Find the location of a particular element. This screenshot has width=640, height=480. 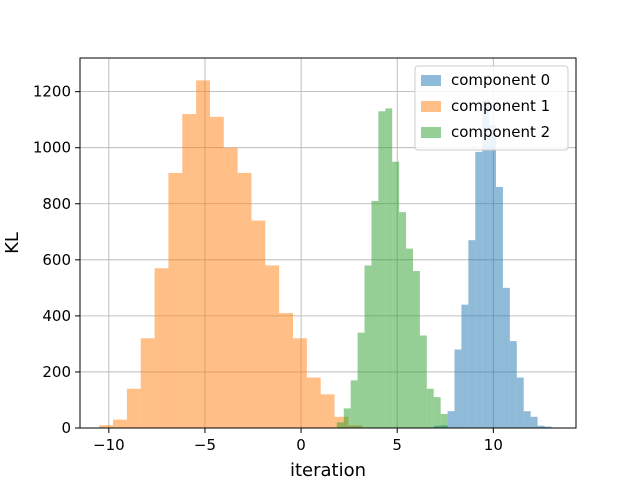

x-axis-label: iteration is located at coordinates (328, 470).